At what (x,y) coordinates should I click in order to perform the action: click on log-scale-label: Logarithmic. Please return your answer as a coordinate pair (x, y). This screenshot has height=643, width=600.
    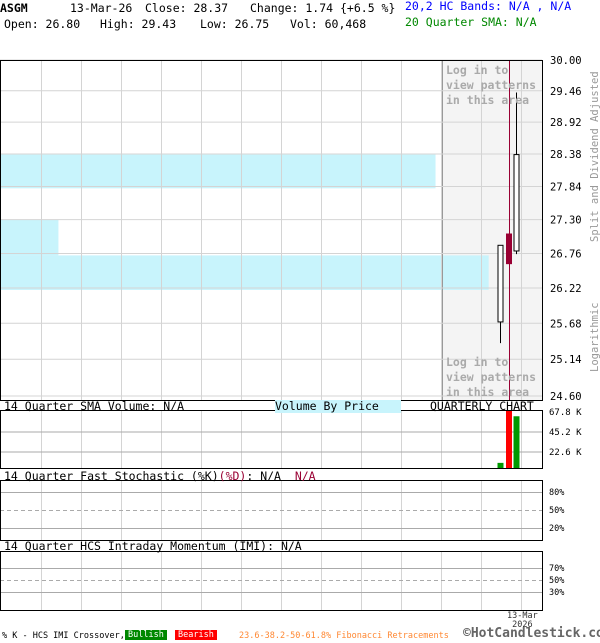
    Looking at the image, I should click on (594, 337).